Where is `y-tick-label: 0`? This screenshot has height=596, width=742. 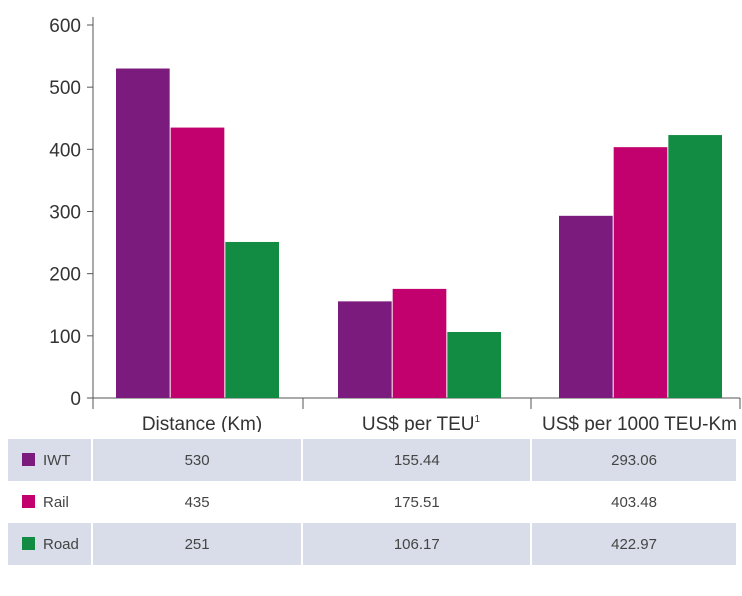
y-tick-label: 0 is located at coordinates (75, 399).